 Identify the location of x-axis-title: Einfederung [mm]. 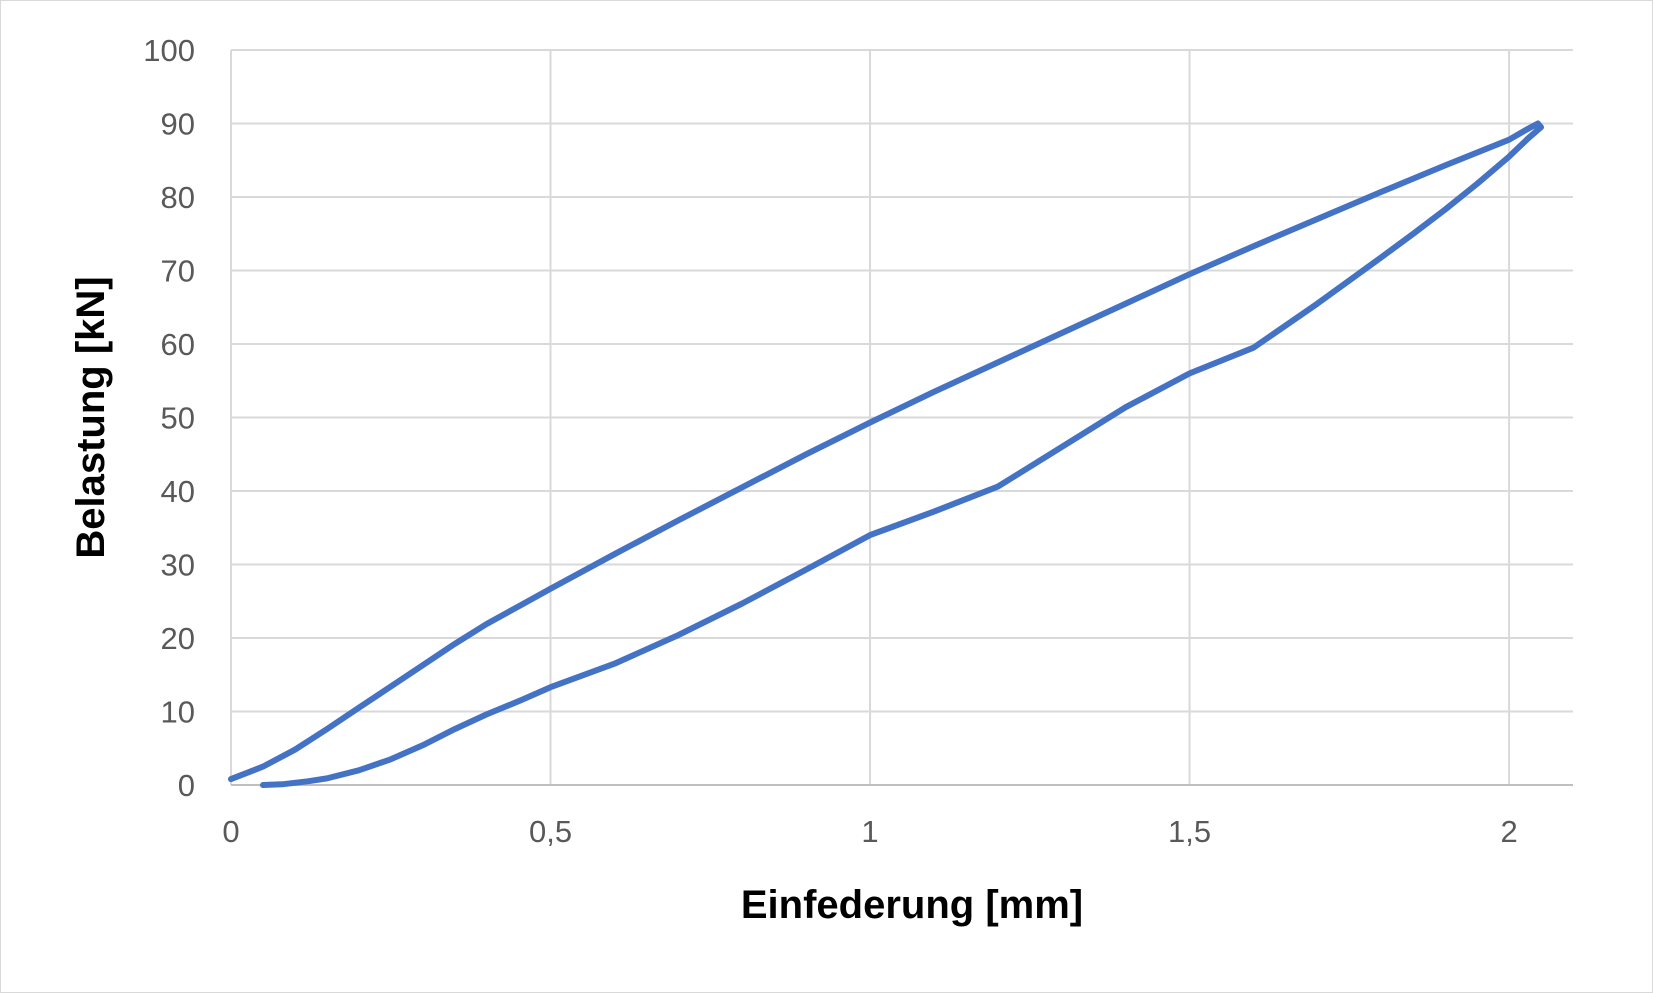
(912, 905).